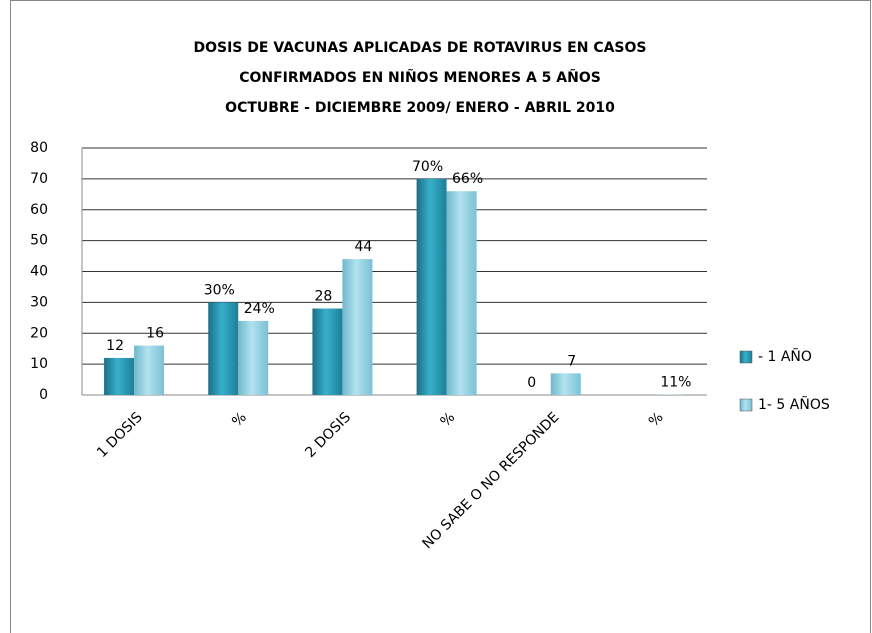 This screenshot has width=872, height=633. Describe the element at coordinates (259, 309) in the screenshot. I see `data-label: 24%` at that location.